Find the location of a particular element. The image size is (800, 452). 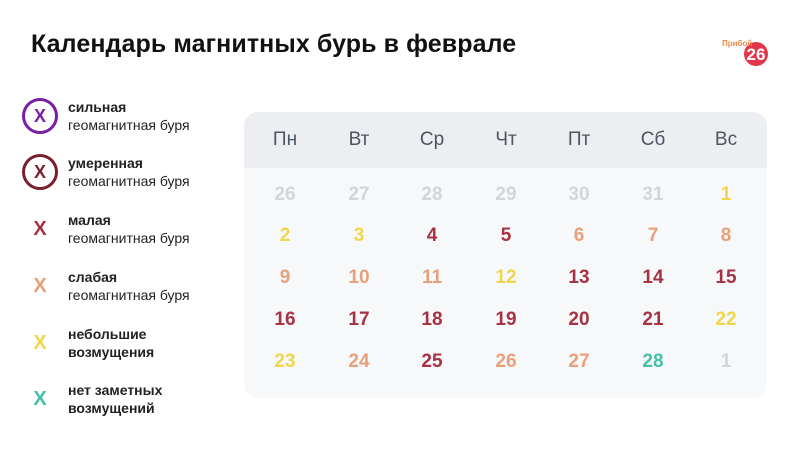

legend-label-line1: нет заметных is located at coordinates (115, 390).